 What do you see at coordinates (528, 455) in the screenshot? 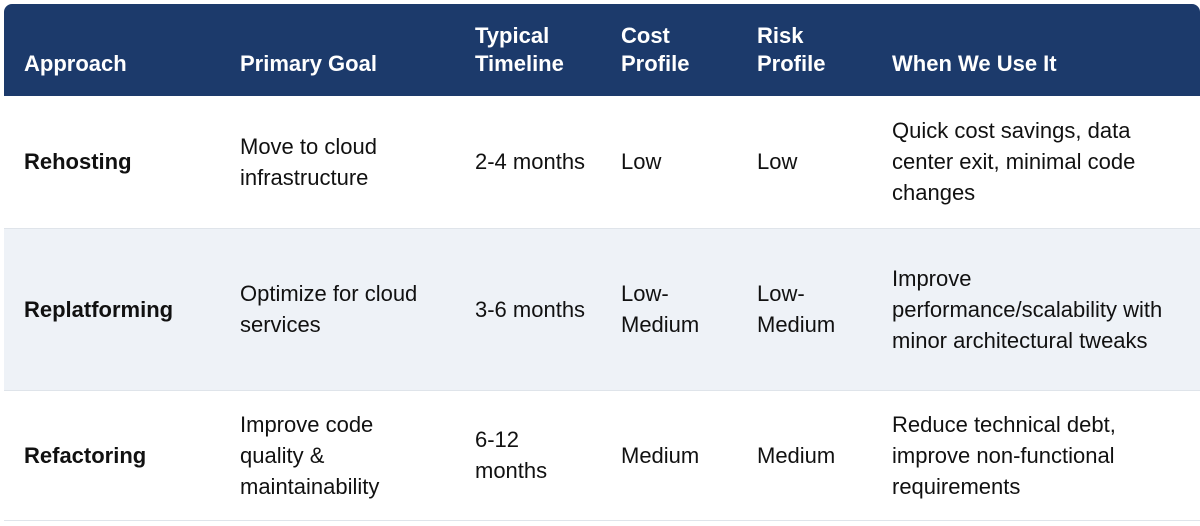
I see `table-cell: 6-12 months` at bounding box center [528, 455].